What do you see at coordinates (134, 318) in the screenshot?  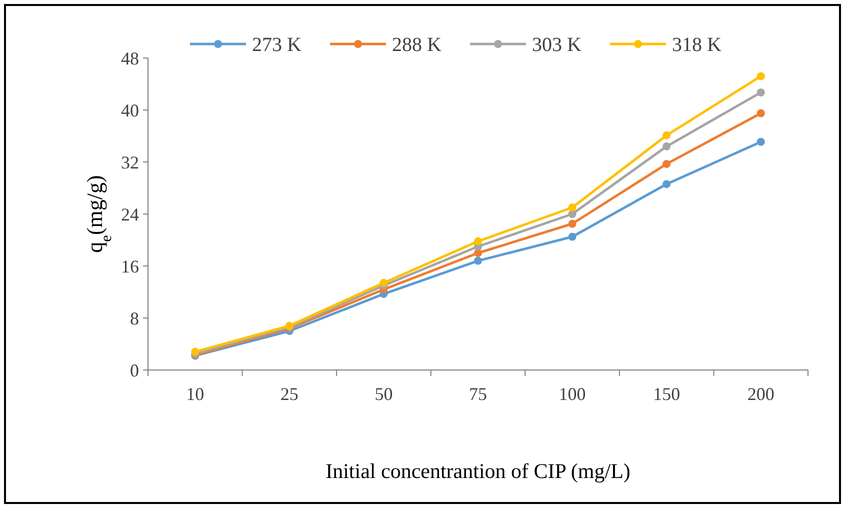 I see `y-tick-label: 8` at bounding box center [134, 318].